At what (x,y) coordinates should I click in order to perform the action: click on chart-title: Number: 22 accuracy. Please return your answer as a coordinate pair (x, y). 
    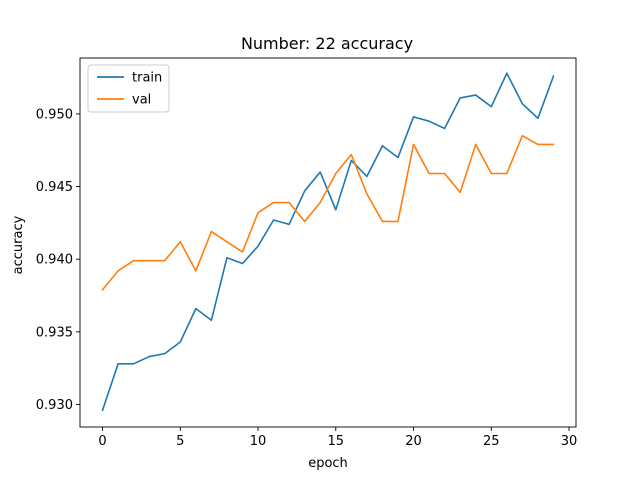
    Looking at the image, I should click on (327, 43).